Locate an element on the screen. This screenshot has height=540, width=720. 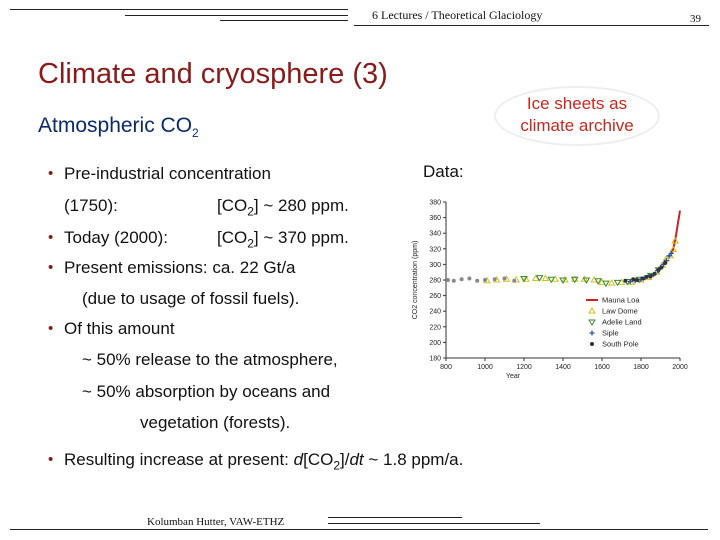
x-tick-label: 1000 is located at coordinates (485, 367).